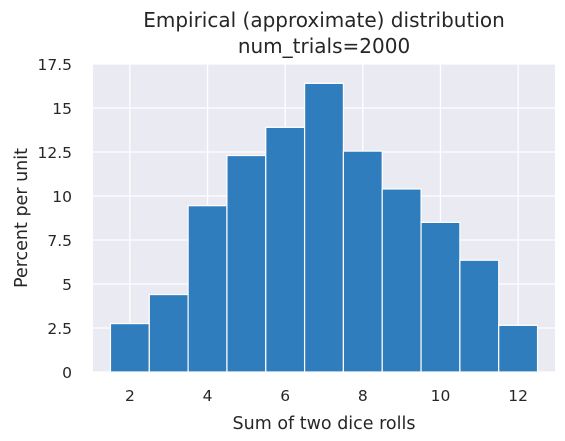  I want to click on x-tick-label: 6, so click(285, 396).